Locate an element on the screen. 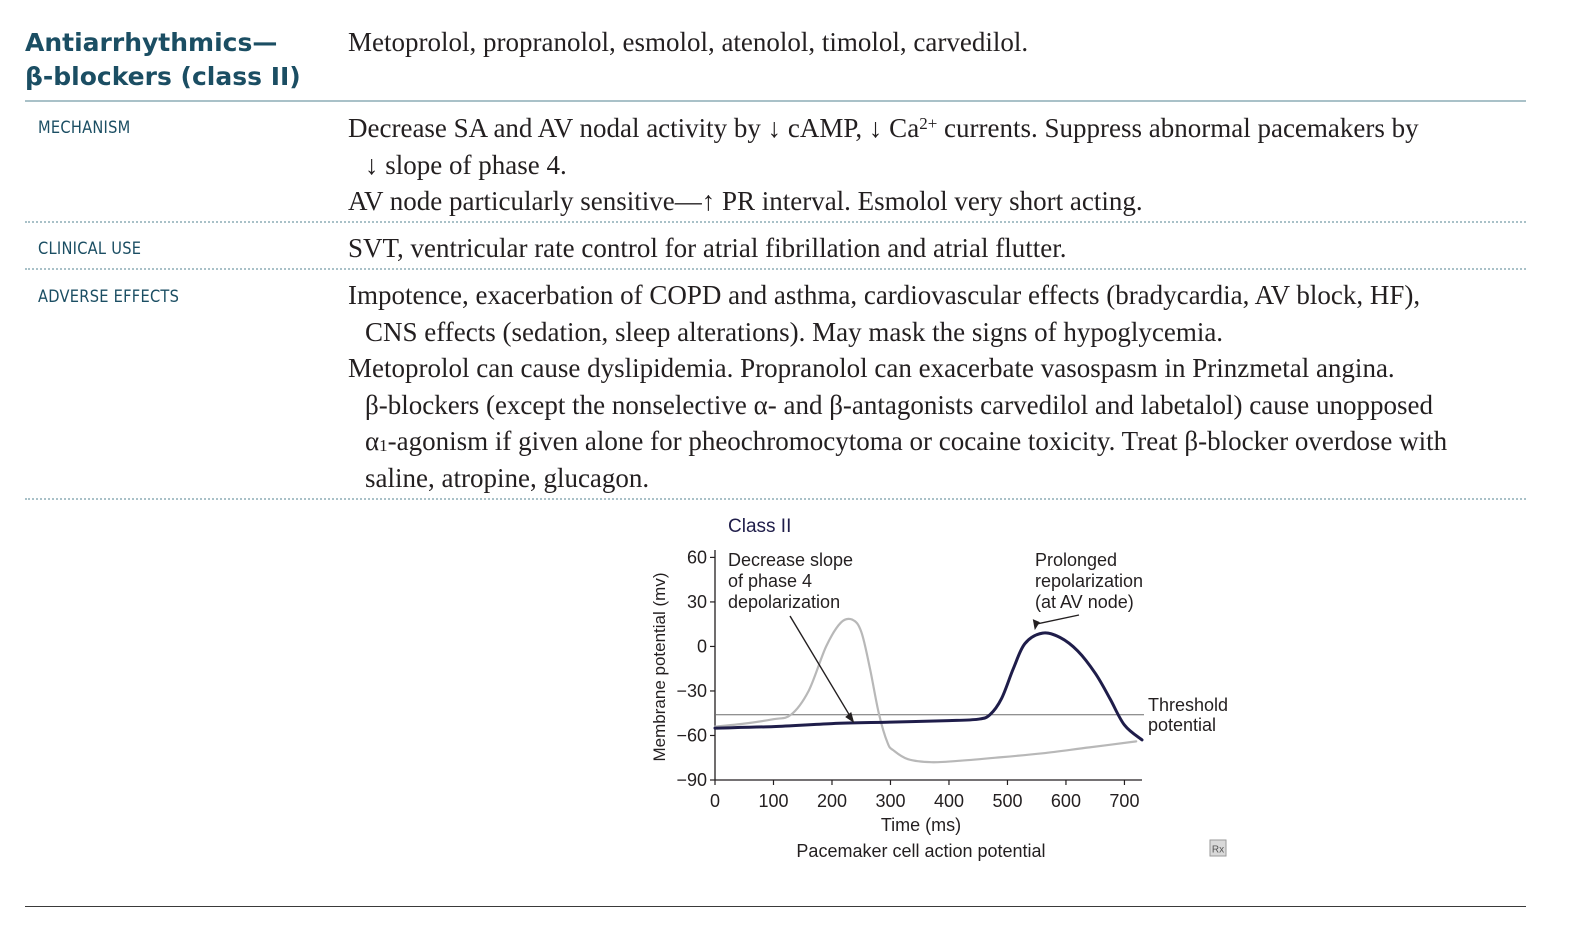 The image size is (1574, 932). annotation-right-arrowhead is located at coordinates (1036, 625).